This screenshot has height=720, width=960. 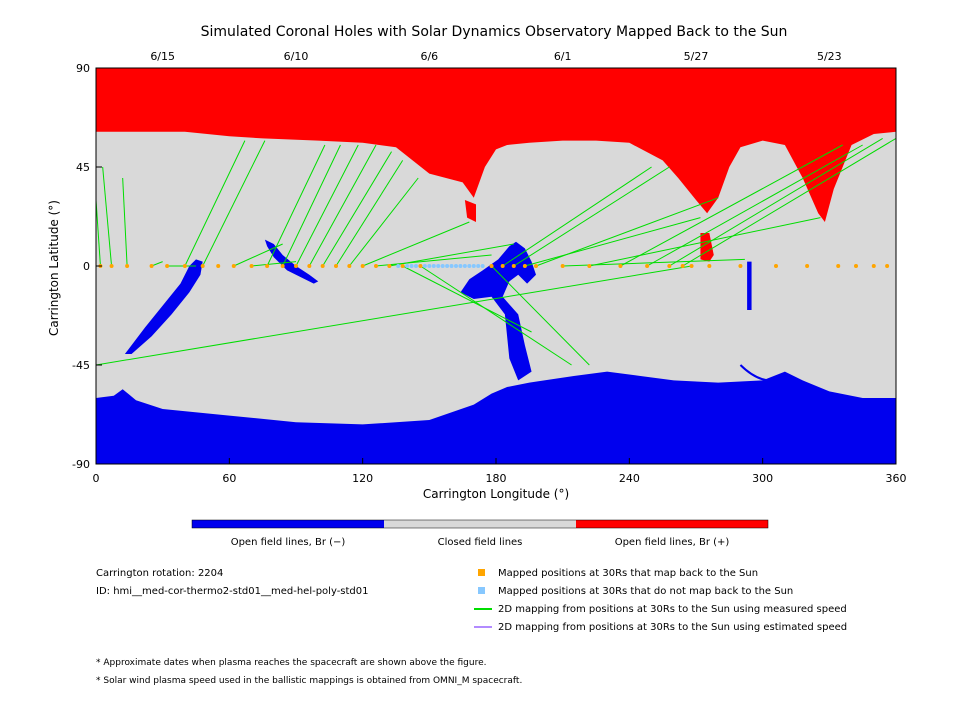 What do you see at coordinates (762, 478) in the screenshot?
I see `x-tick-label: 300` at bounding box center [762, 478].